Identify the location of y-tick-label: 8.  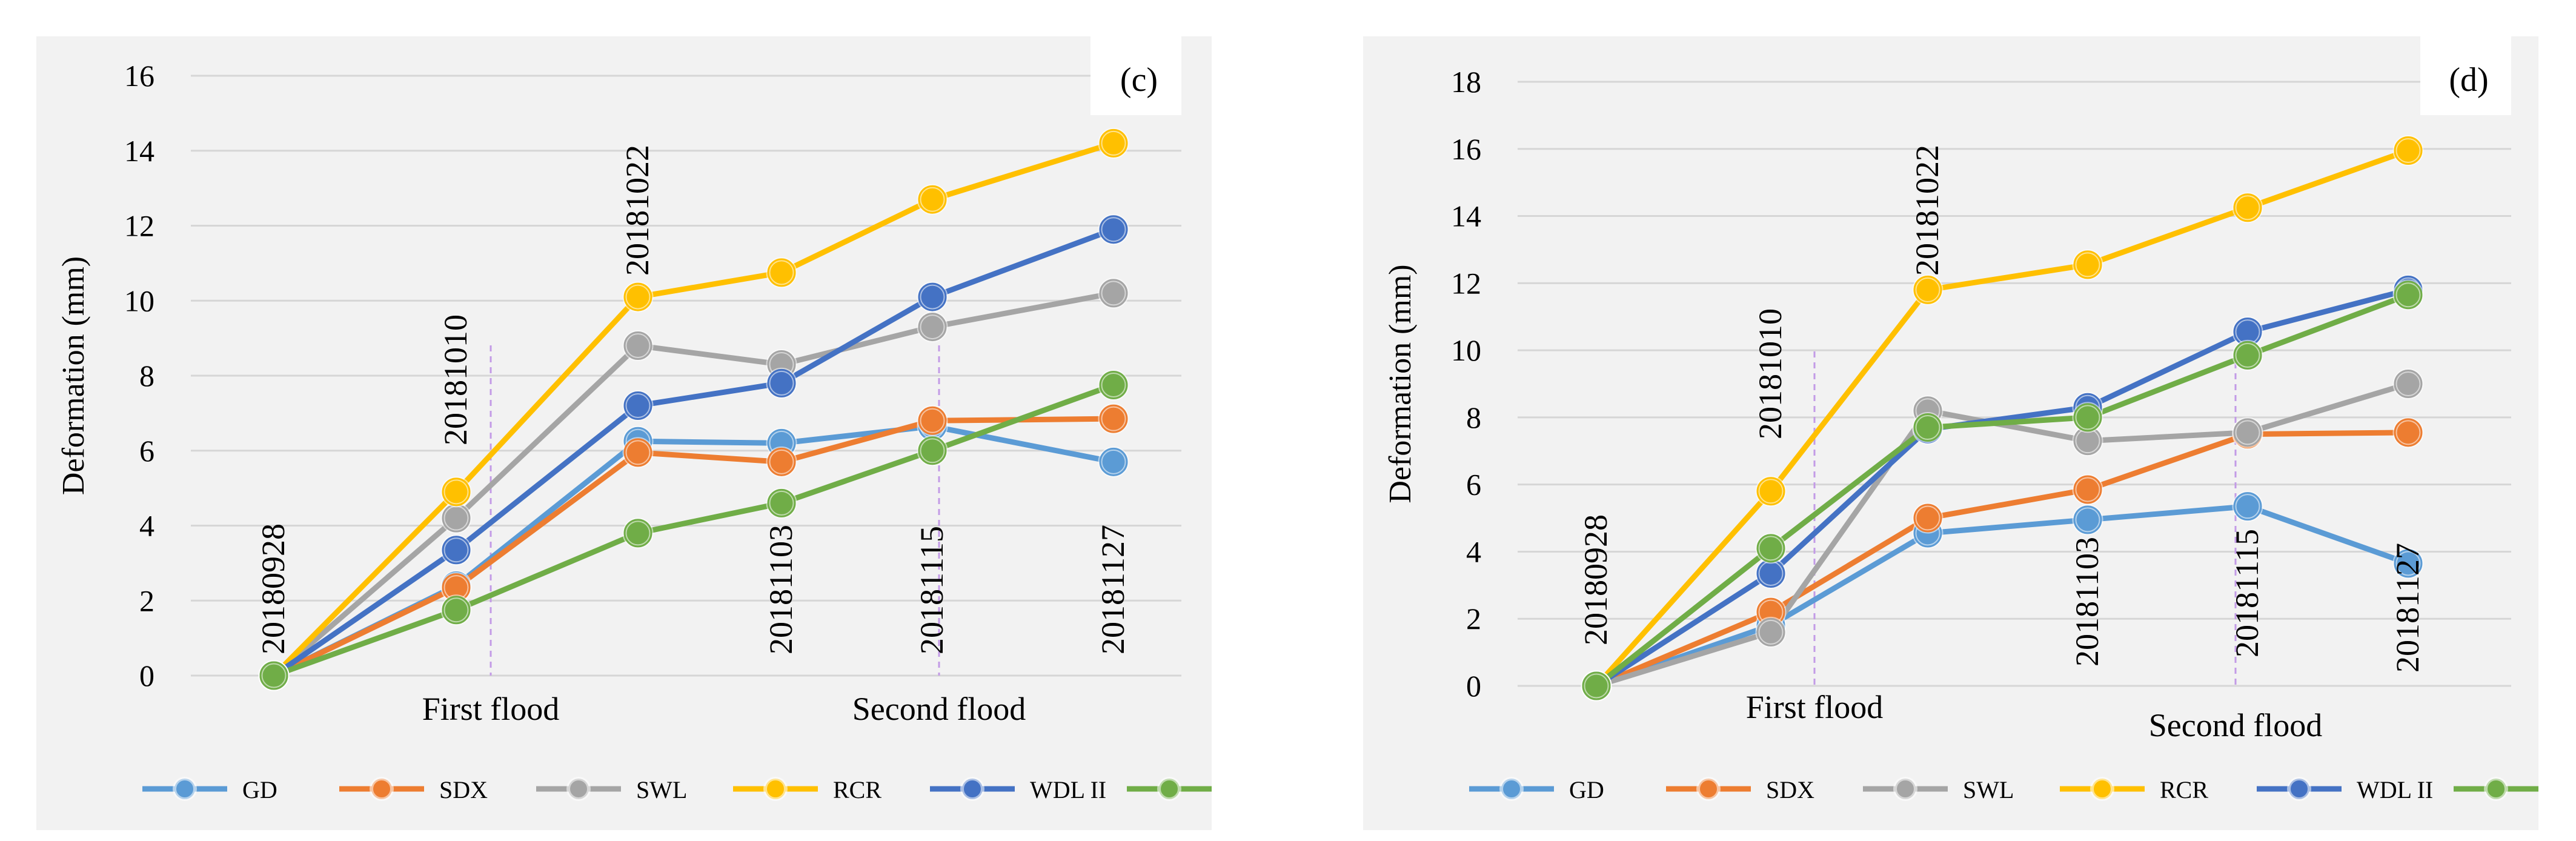
(146, 376).